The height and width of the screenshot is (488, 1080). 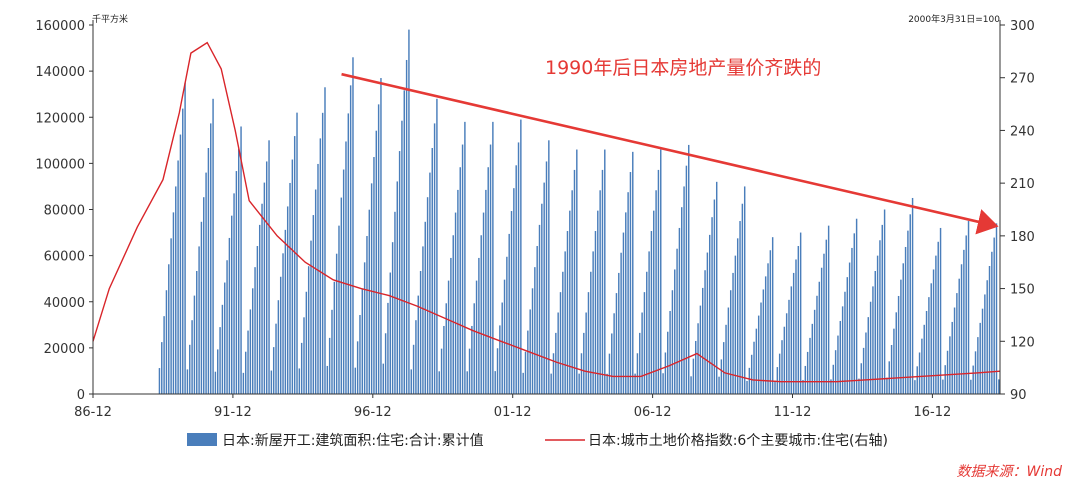 I want to click on right-unit-label: 2000年3月31日=100, so click(x=954, y=19).